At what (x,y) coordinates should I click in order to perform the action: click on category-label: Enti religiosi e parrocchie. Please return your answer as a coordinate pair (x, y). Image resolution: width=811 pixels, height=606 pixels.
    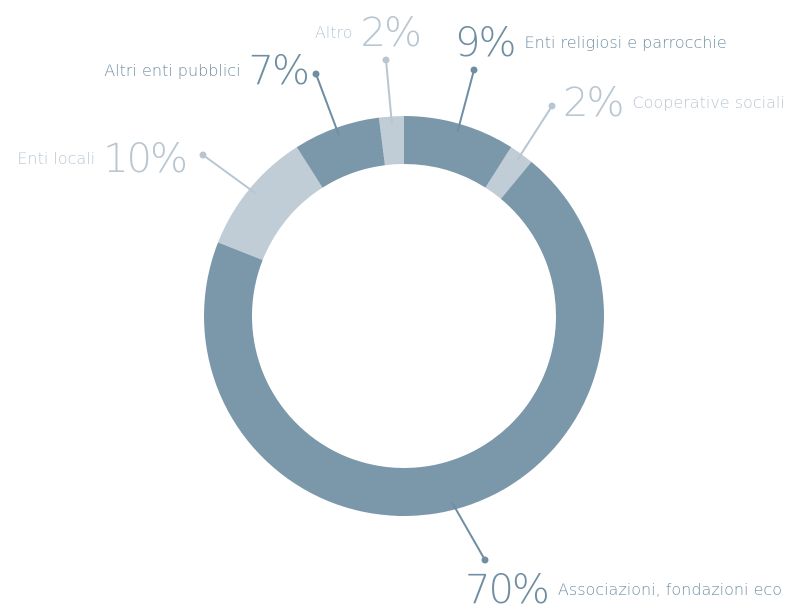
    Looking at the image, I should click on (625, 42).